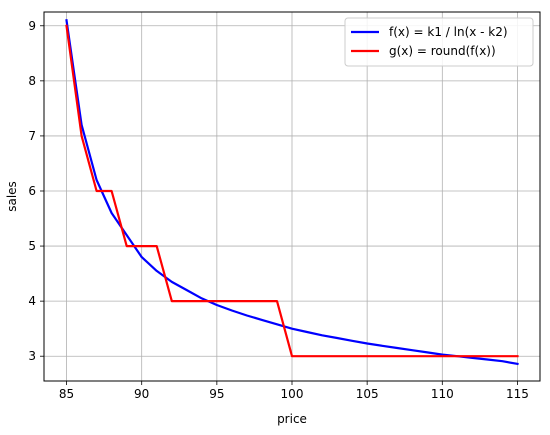 The image size is (550, 435). Describe the element at coordinates (32, 301) in the screenshot. I see `y-tick-label: 4` at that location.